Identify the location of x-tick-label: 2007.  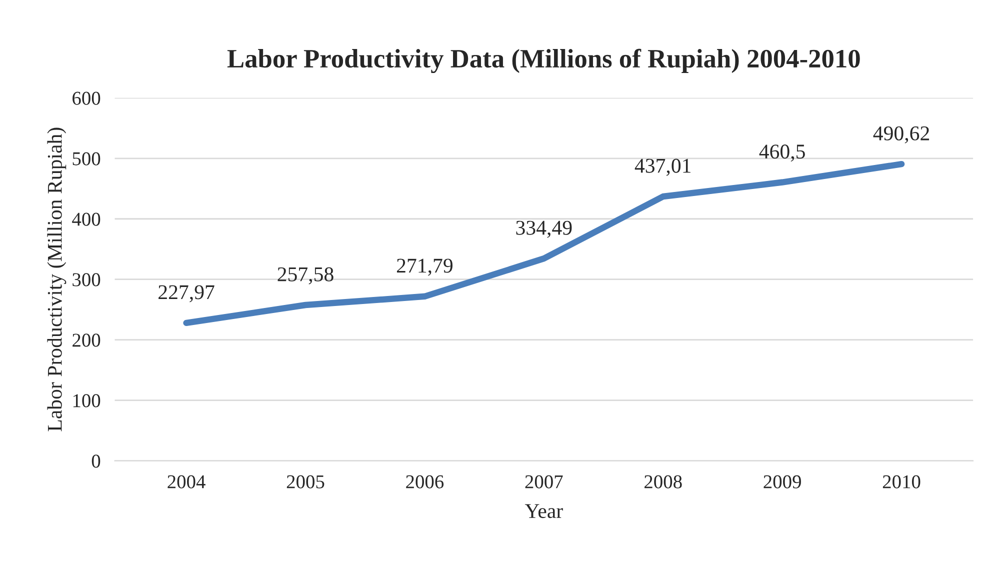
(544, 481).